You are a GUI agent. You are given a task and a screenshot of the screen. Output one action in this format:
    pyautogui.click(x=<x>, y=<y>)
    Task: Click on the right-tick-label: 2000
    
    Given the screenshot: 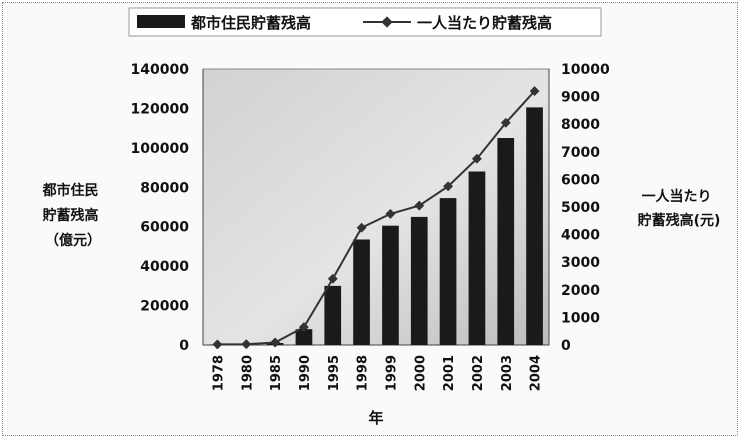 What is the action you would take?
    pyautogui.click(x=580, y=291)
    